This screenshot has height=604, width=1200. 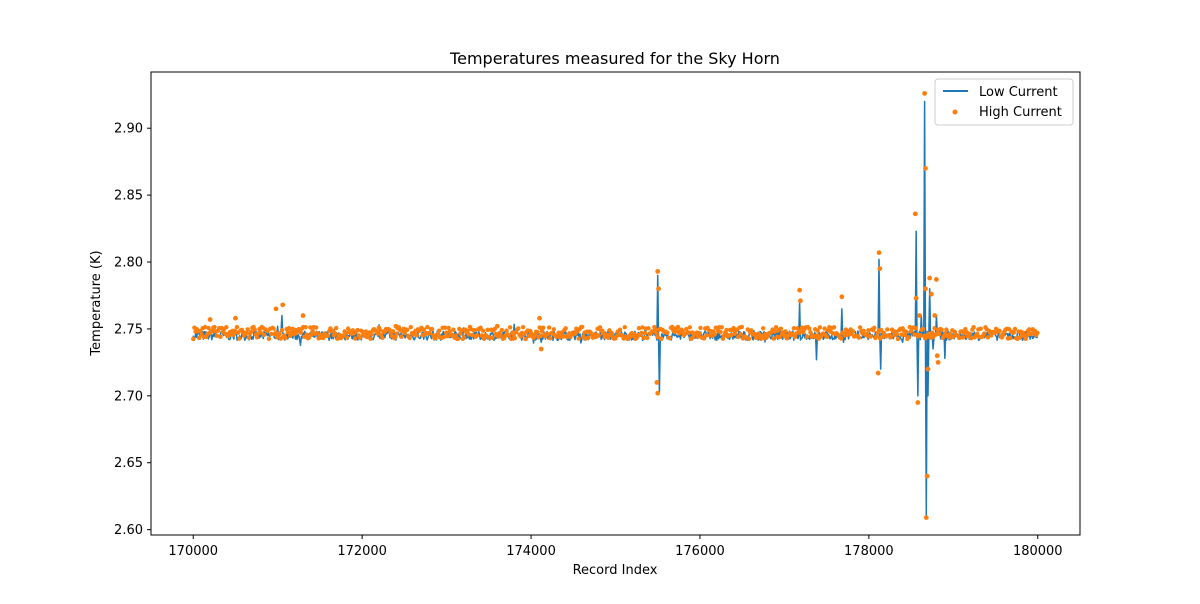 I want to click on y-tick-label: 2.90, so click(x=128, y=129).